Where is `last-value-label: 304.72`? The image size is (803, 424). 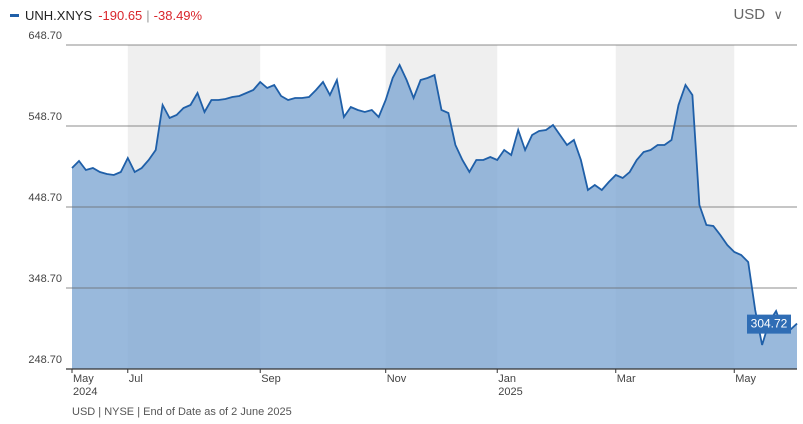 last-value-label: 304.72 is located at coordinates (769, 324).